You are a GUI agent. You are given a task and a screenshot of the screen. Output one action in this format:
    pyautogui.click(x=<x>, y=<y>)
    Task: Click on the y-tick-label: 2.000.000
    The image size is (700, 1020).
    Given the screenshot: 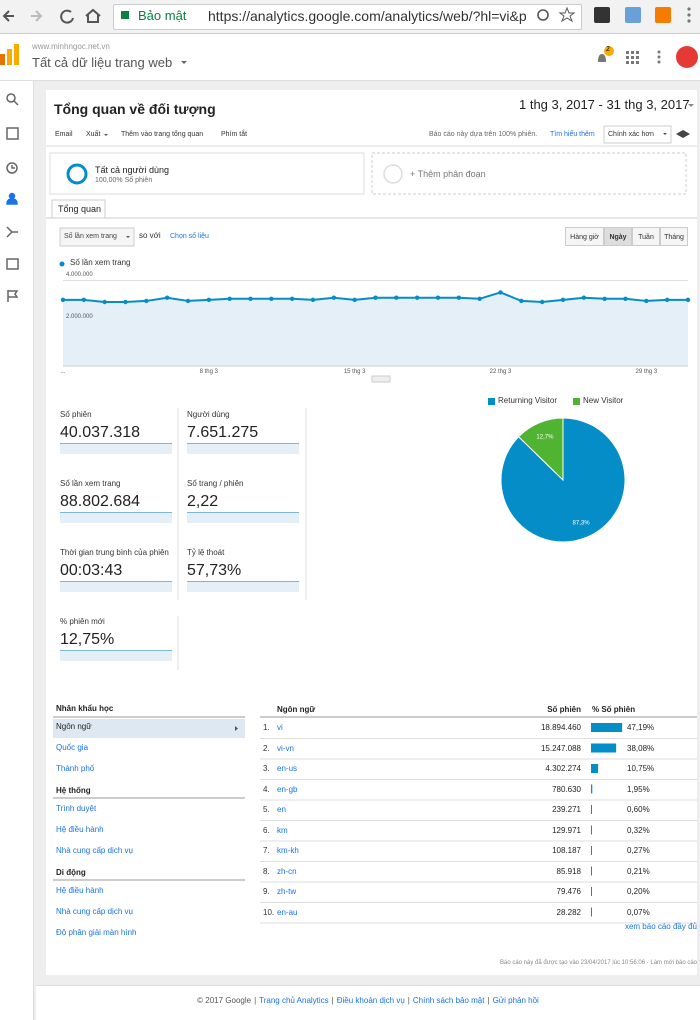 What is the action you would take?
    pyautogui.click(x=79, y=317)
    